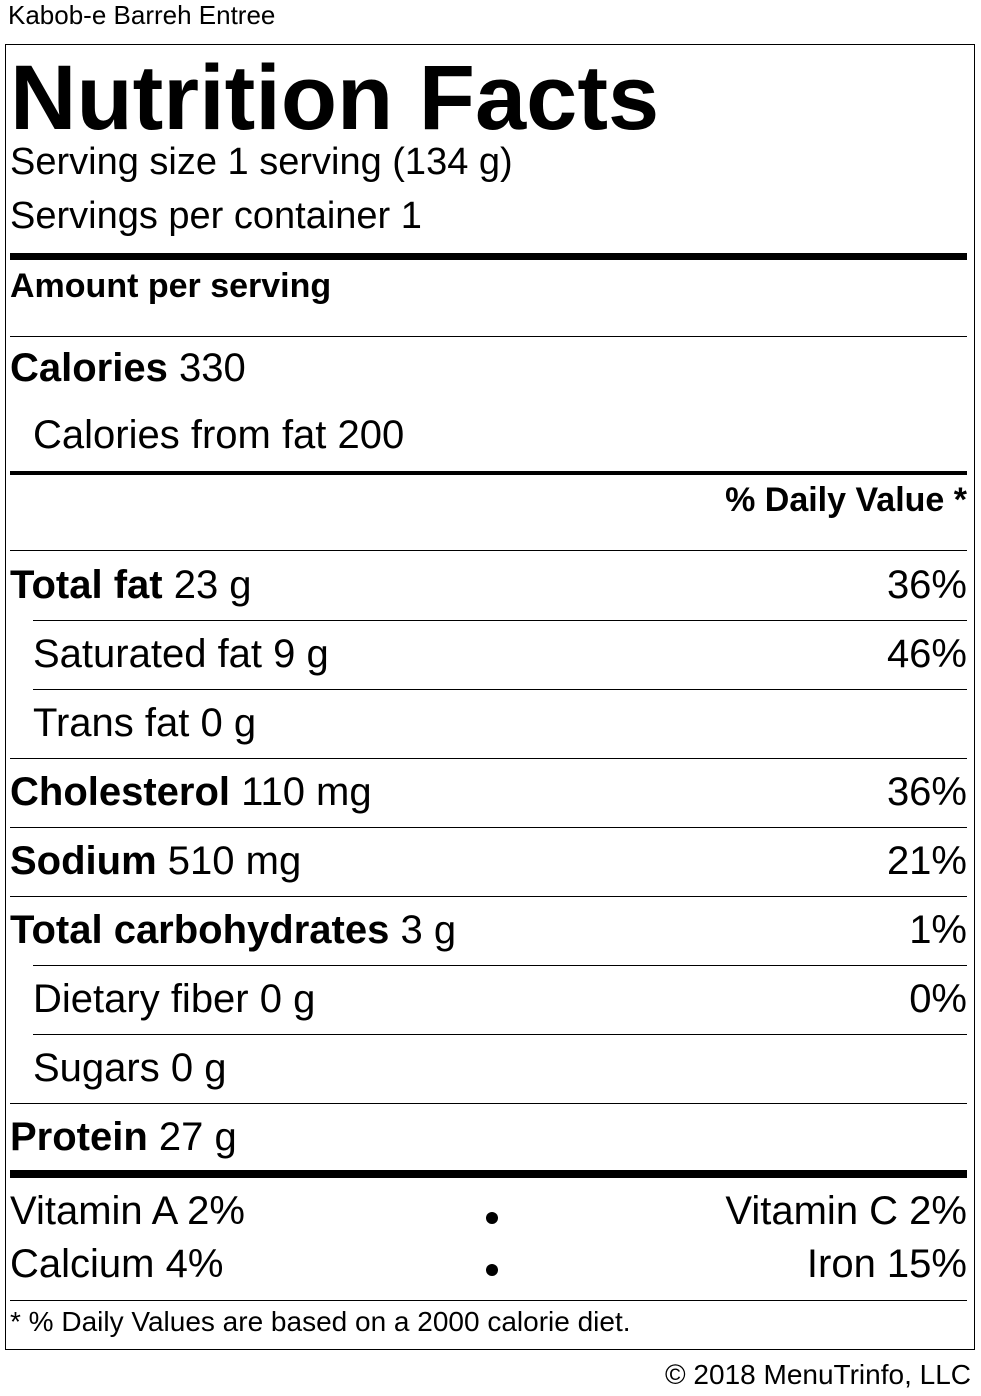 This screenshot has height=1396, width=981. What do you see at coordinates (488, 1137) in the screenshot?
I see `nutrient-row: Protein 27 g` at bounding box center [488, 1137].